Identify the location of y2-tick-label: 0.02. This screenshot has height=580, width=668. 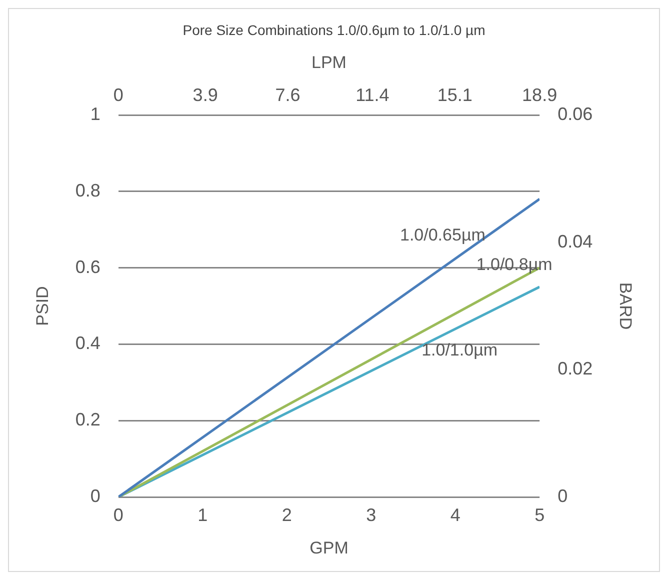
(575, 368).